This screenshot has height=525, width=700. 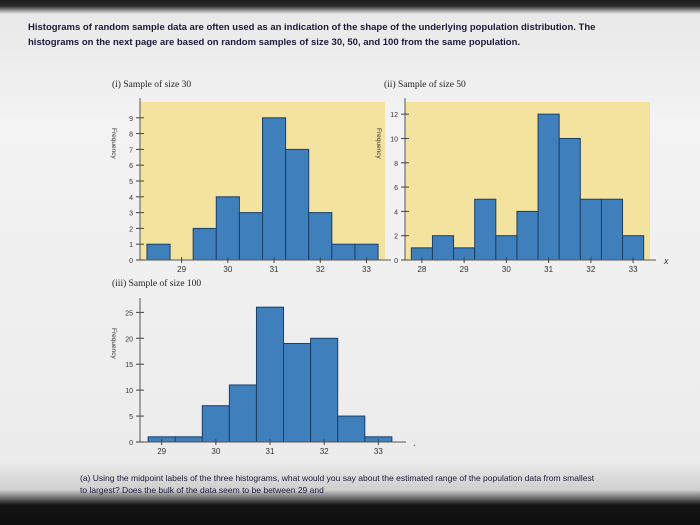 What do you see at coordinates (129, 365) in the screenshot?
I see `y-tick-label: 15` at bounding box center [129, 365].